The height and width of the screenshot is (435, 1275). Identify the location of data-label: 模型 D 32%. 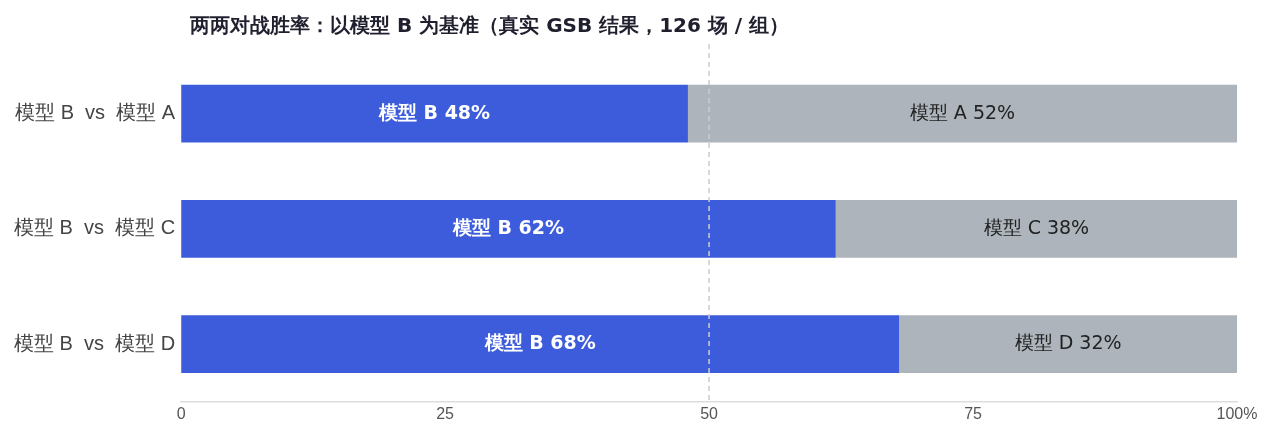
(1068, 342).